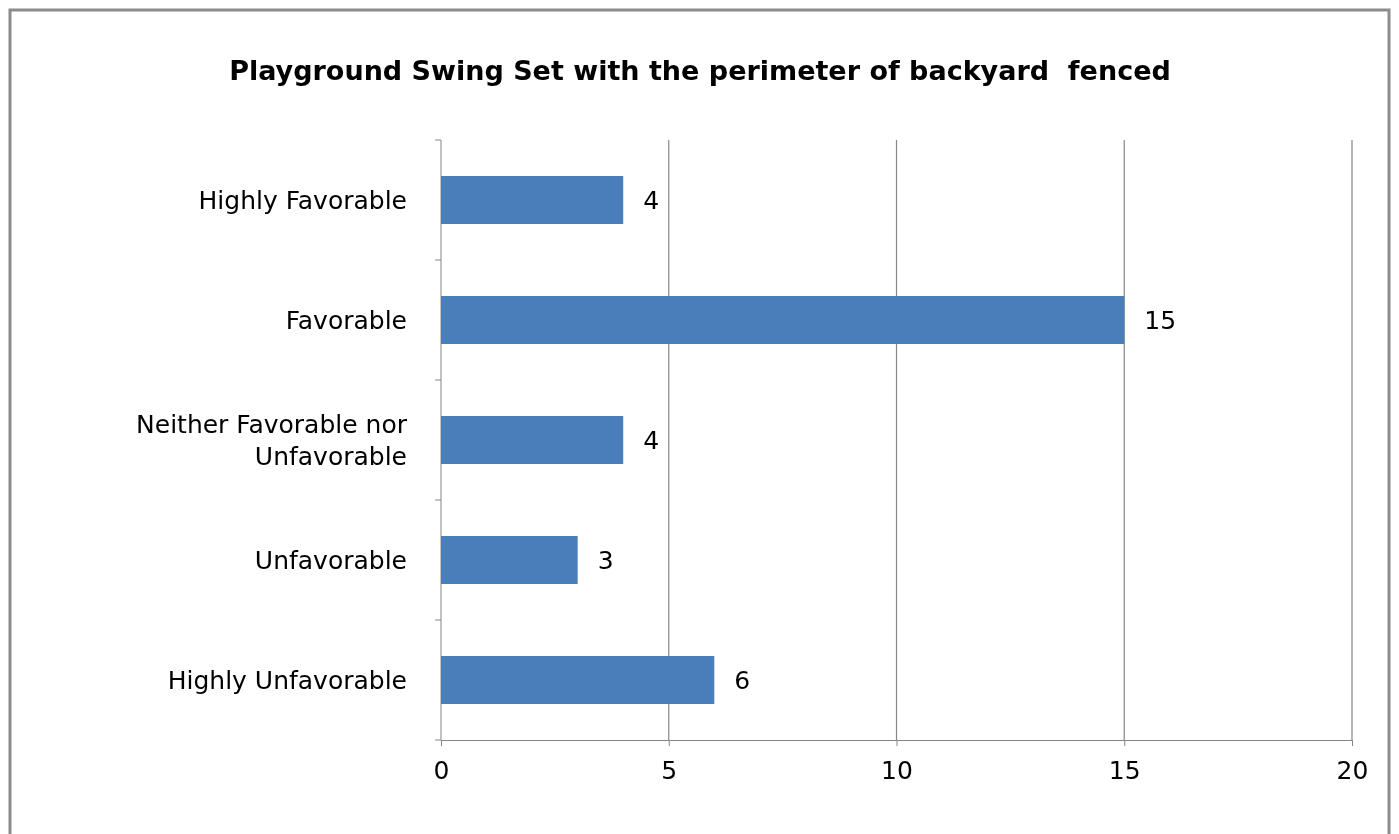 The image size is (1399, 834). What do you see at coordinates (441, 770) in the screenshot?
I see `x-tick-label: 0` at bounding box center [441, 770].